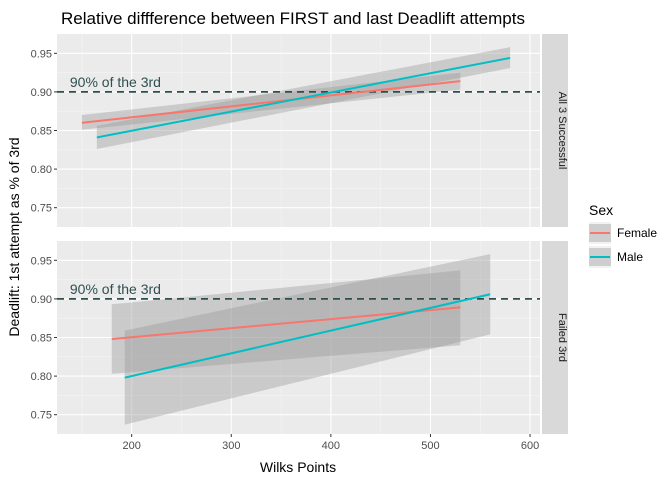 The height and width of the screenshot is (480, 672). I want to click on y-axis-title: Deadlift: 1st attempt as % of 3rd, so click(14, 236).